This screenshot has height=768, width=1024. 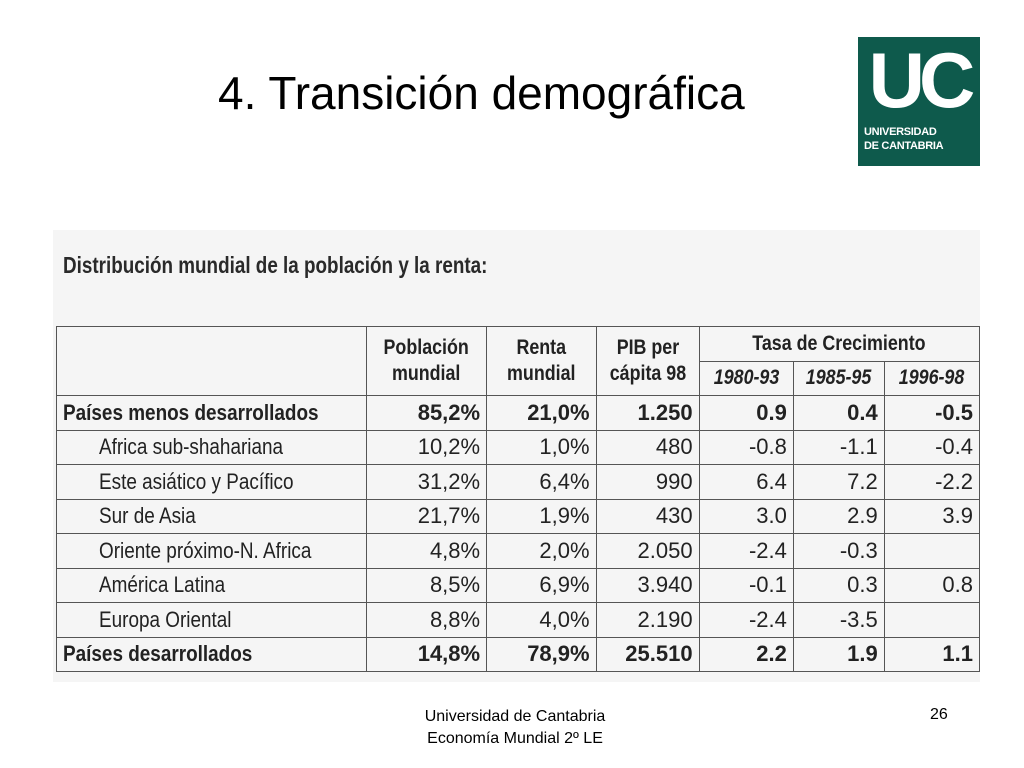 I want to click on cell-poblacion: 85,2%, so click(x=427, y=413).